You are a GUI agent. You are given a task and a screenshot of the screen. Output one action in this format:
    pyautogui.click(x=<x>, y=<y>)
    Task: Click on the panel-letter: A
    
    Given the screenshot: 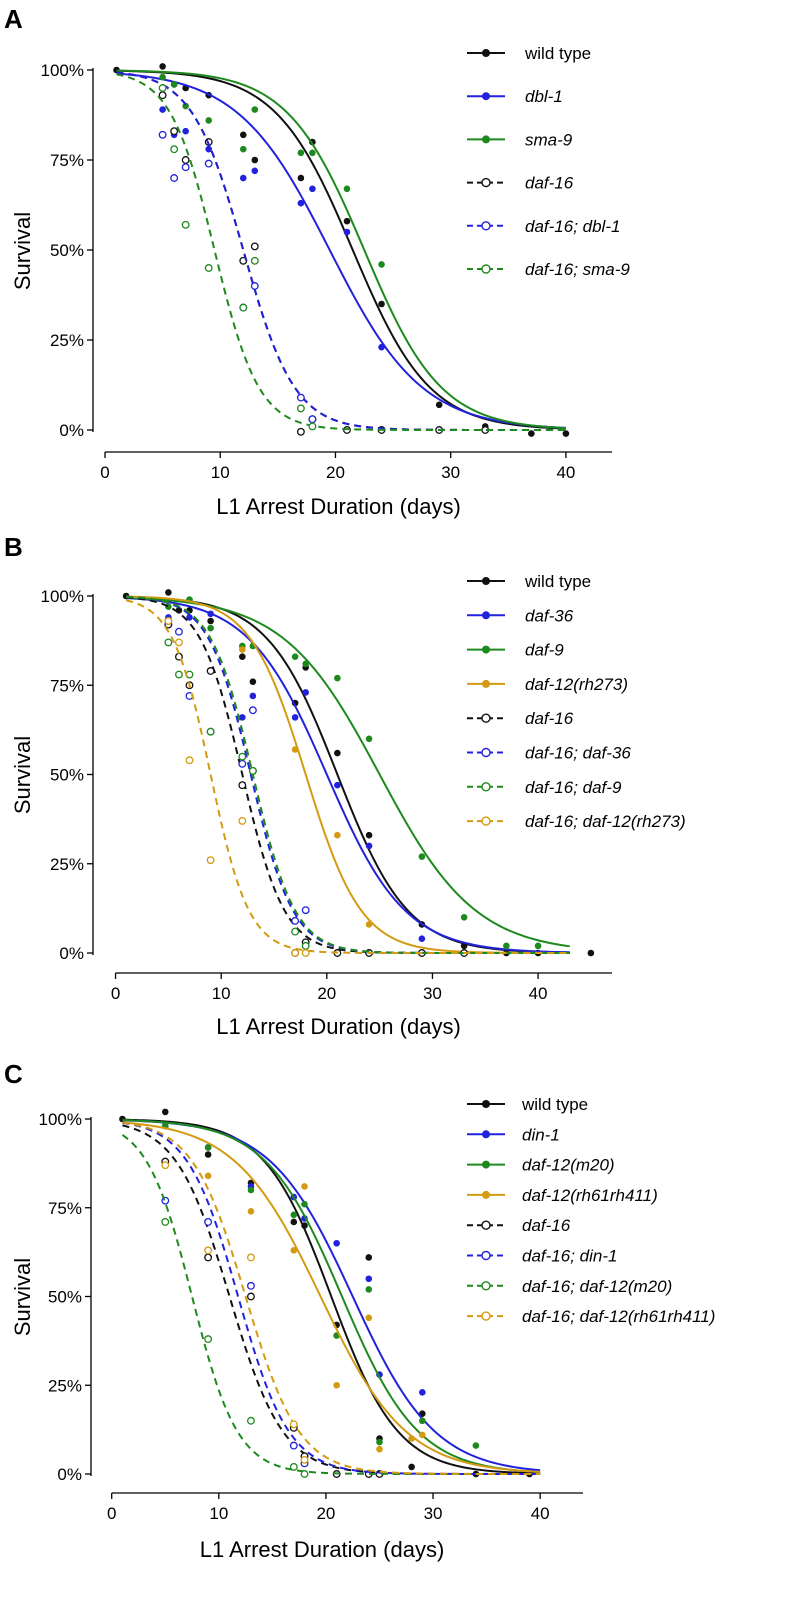 What is the action you would take?
    pyautogui.click(x=13, y=19)
    